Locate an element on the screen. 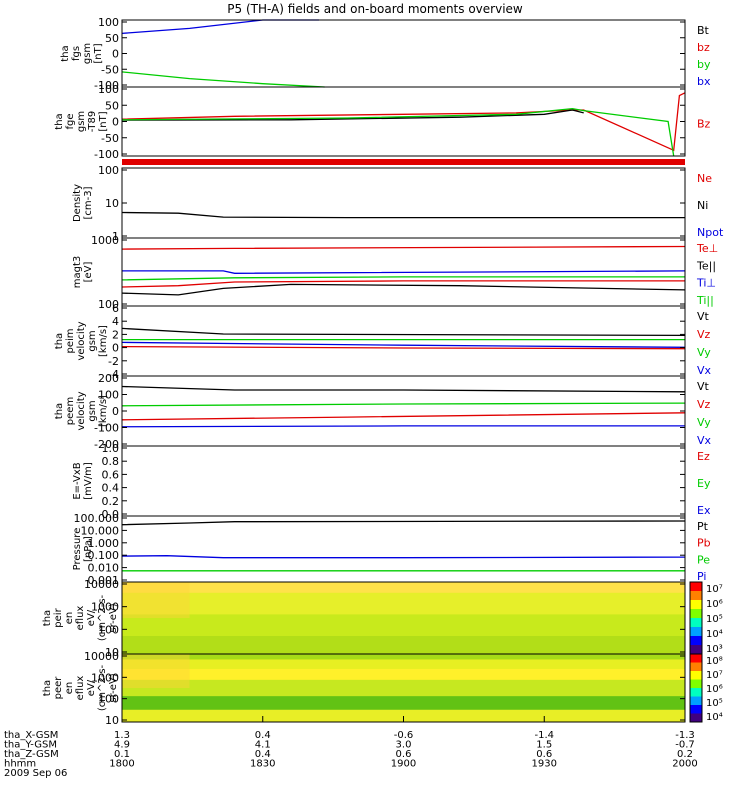  y-axis-label: [cm-3] is located at coordinates (88, 202).